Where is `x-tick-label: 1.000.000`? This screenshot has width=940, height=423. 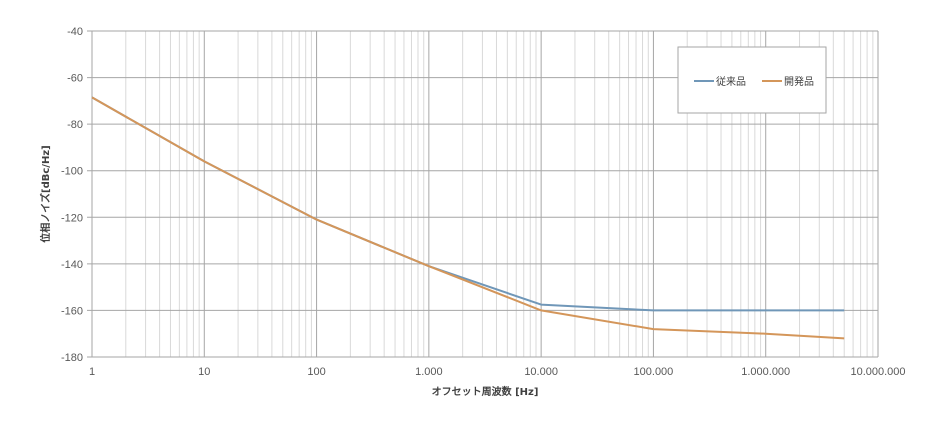
x-tick-label: 1.000.000 is located at coordinates (765, 372).